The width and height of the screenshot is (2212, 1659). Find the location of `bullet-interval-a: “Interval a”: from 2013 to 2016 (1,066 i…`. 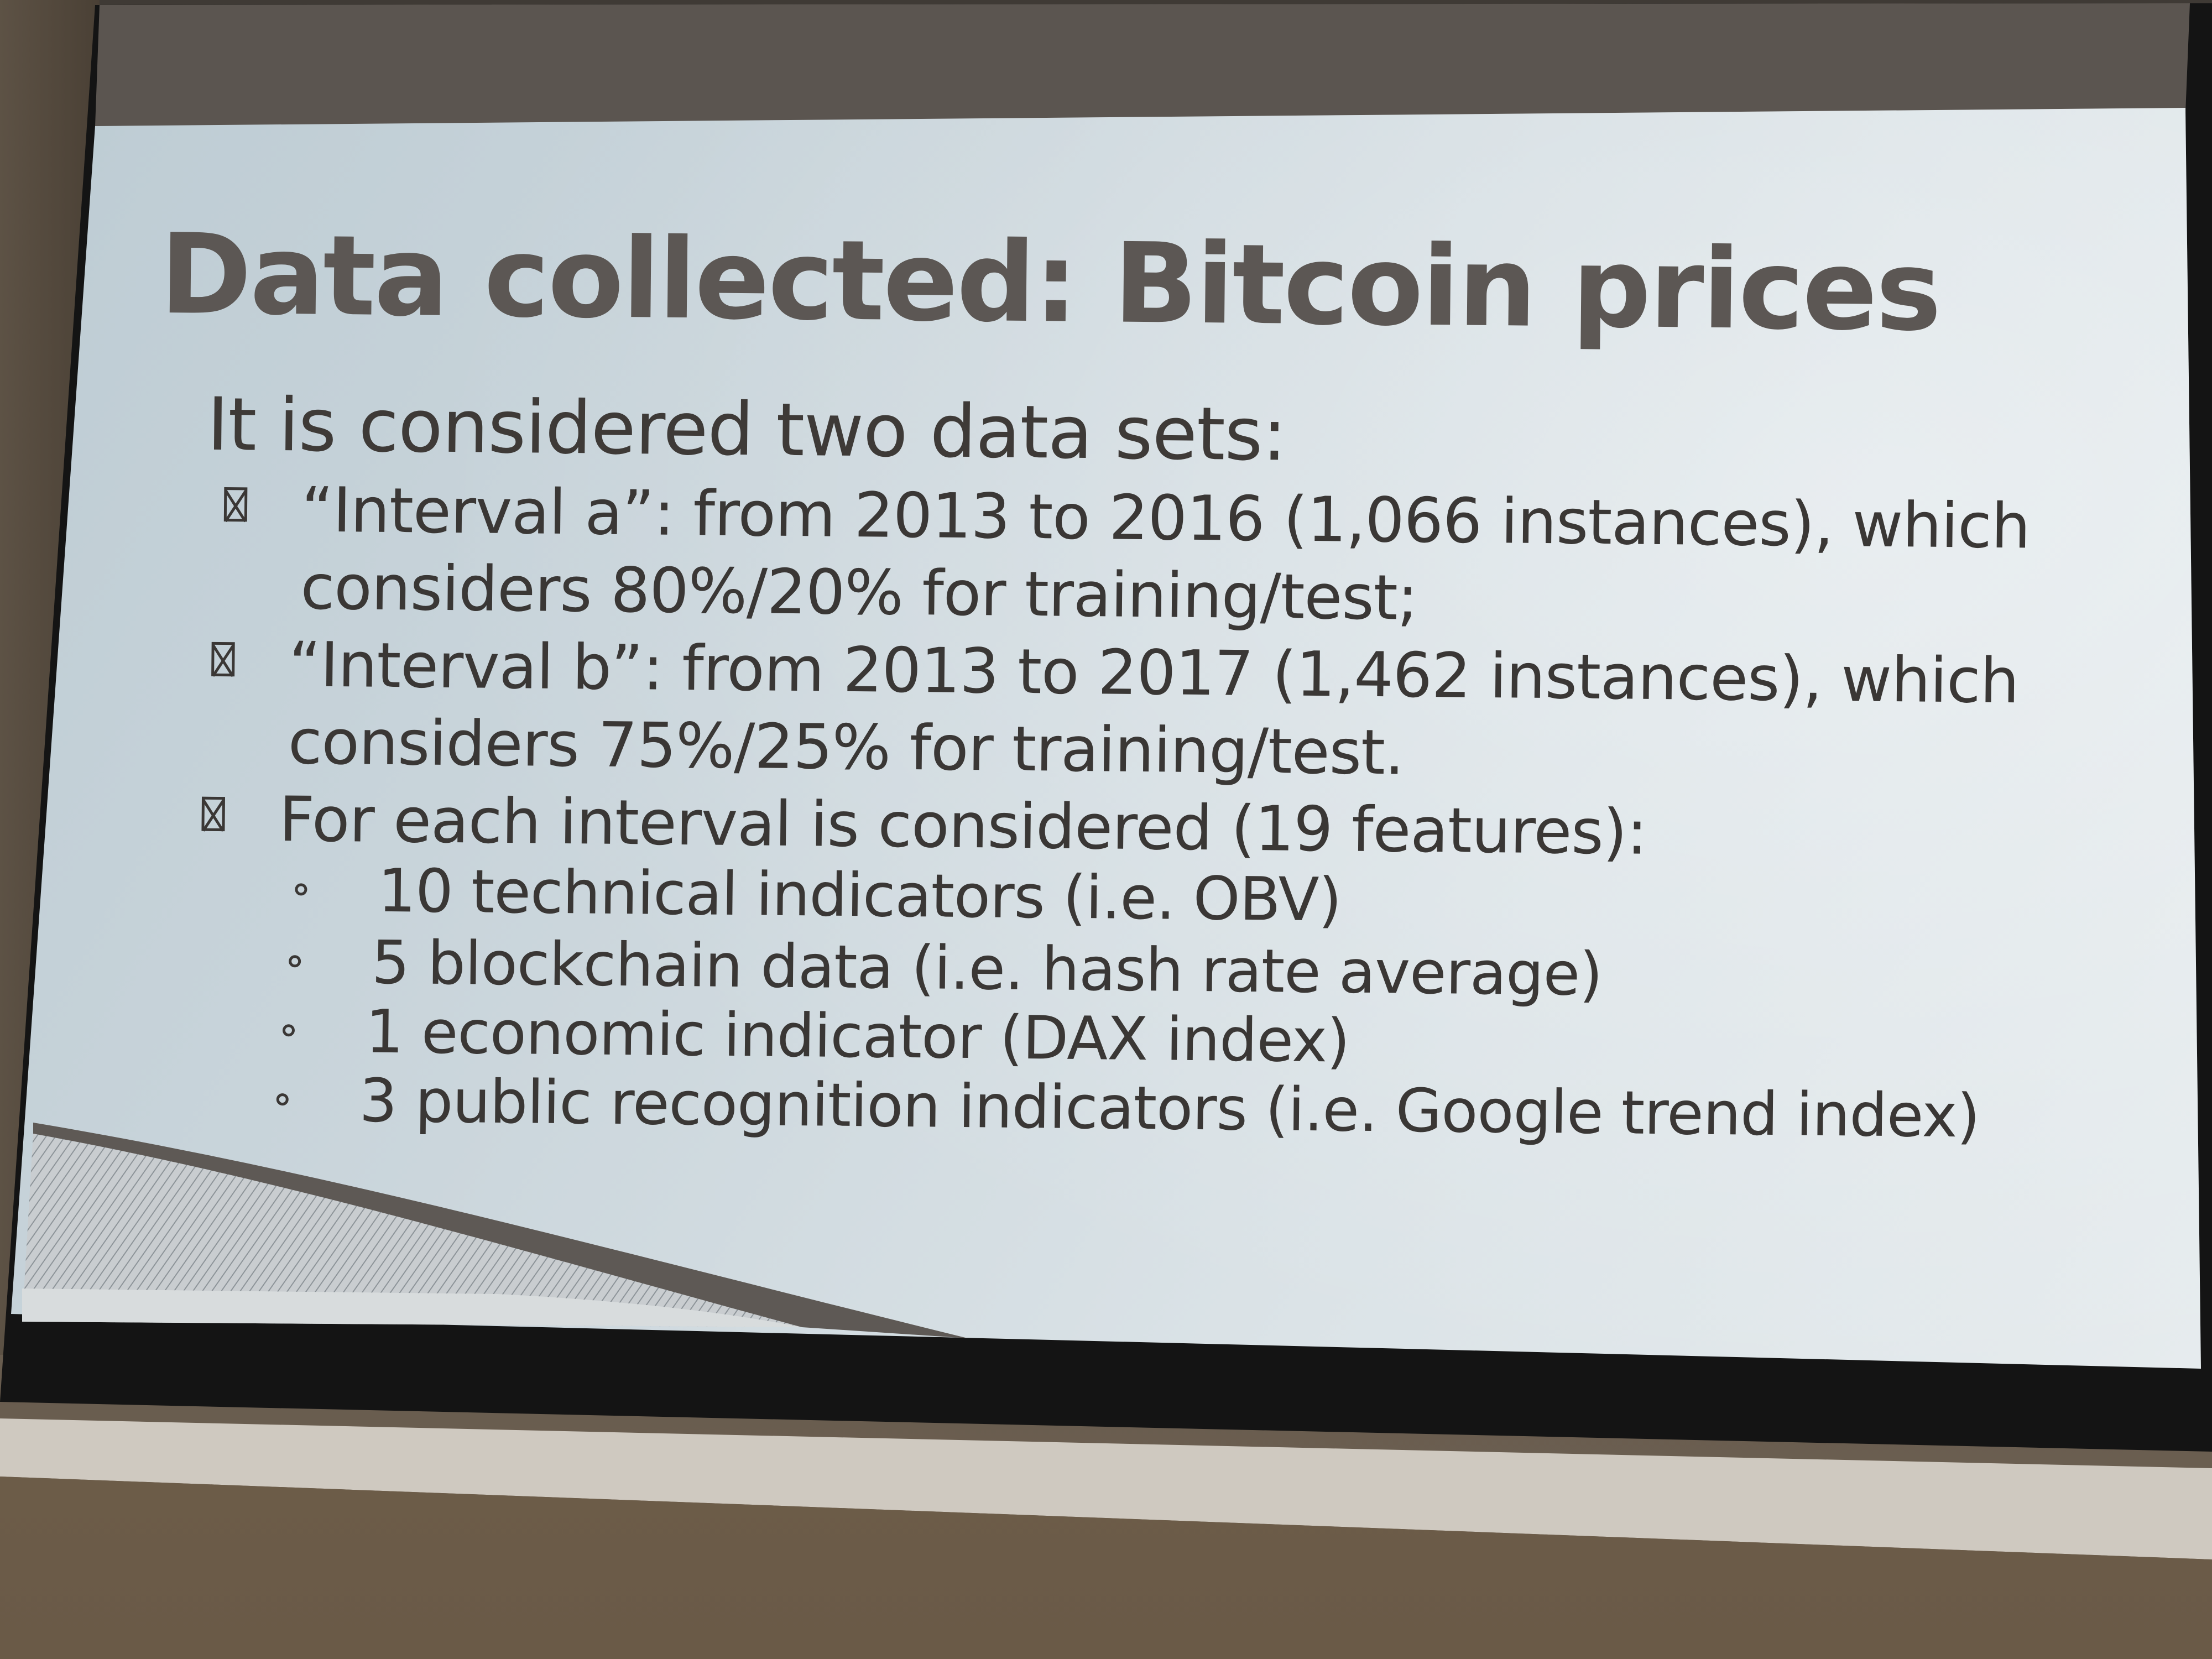

bullet-interval-a: “Interval a”: from 2013 to 2016 (1,066 i… is located at coordinates (1127, 557).